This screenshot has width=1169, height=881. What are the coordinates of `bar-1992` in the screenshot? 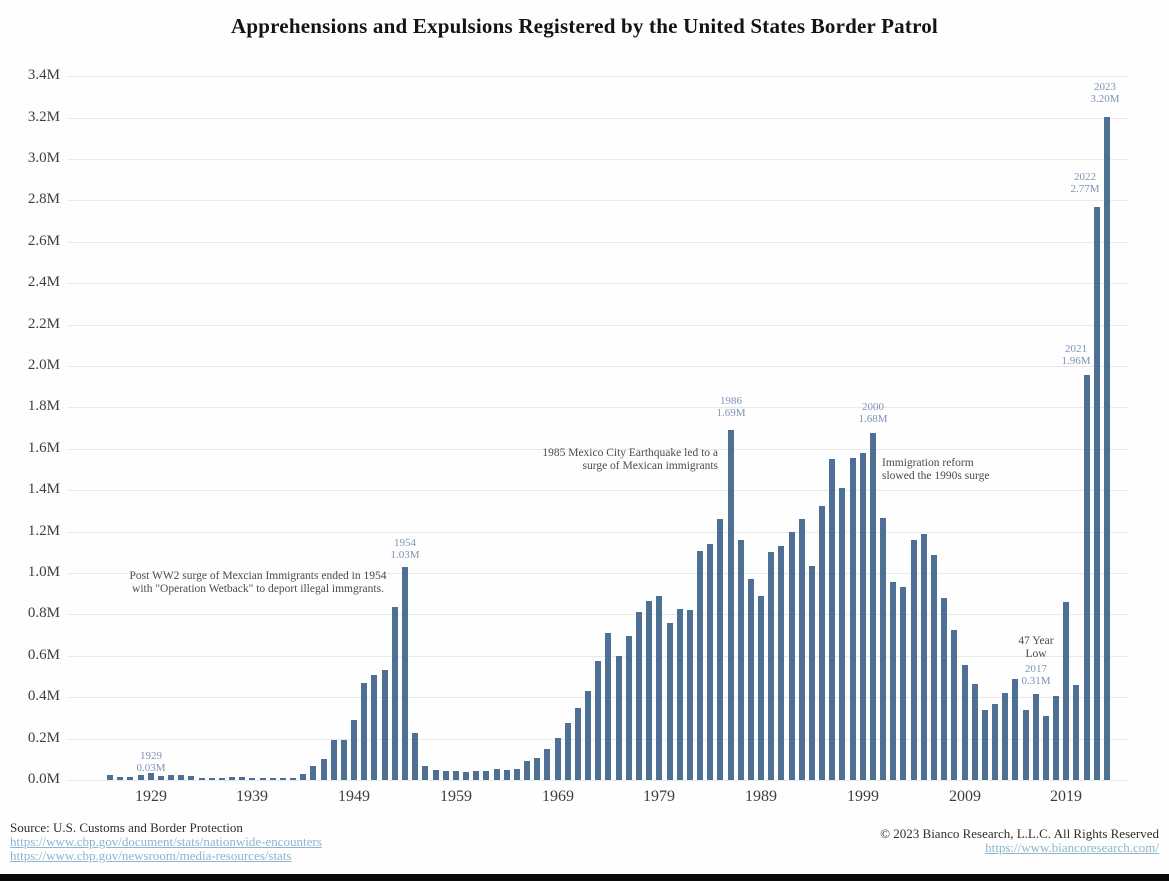 It's located at (792, 656).